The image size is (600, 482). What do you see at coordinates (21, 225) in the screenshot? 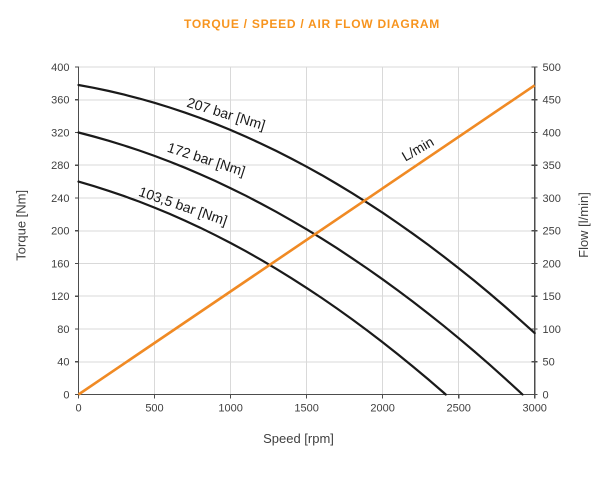
I see `svg-text: Torque [Nm]` at bounding box center [21, 225].